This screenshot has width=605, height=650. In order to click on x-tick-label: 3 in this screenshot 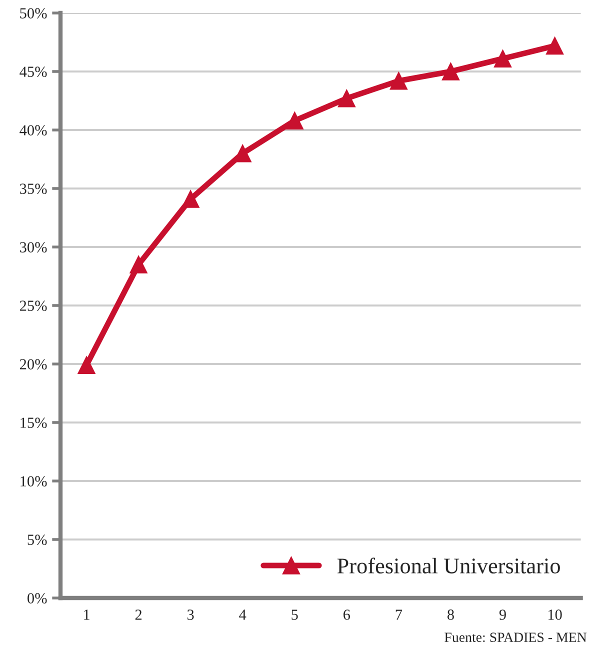, I will do `click(190, 615)`.